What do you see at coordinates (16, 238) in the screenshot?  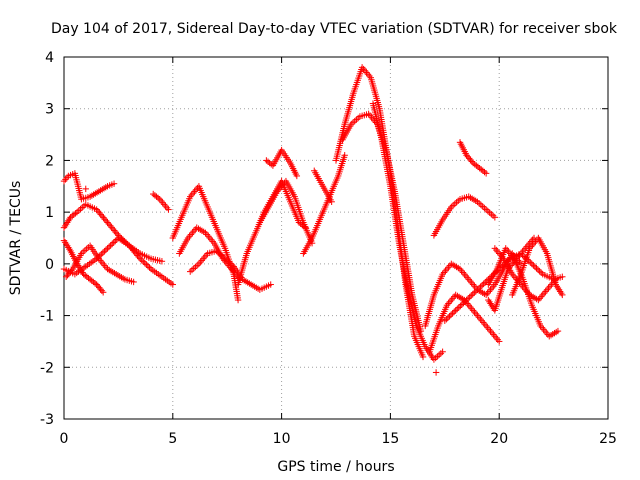 I see `y-axis-label: SDTVAR / TECUs` at bounding box center [16, 238].